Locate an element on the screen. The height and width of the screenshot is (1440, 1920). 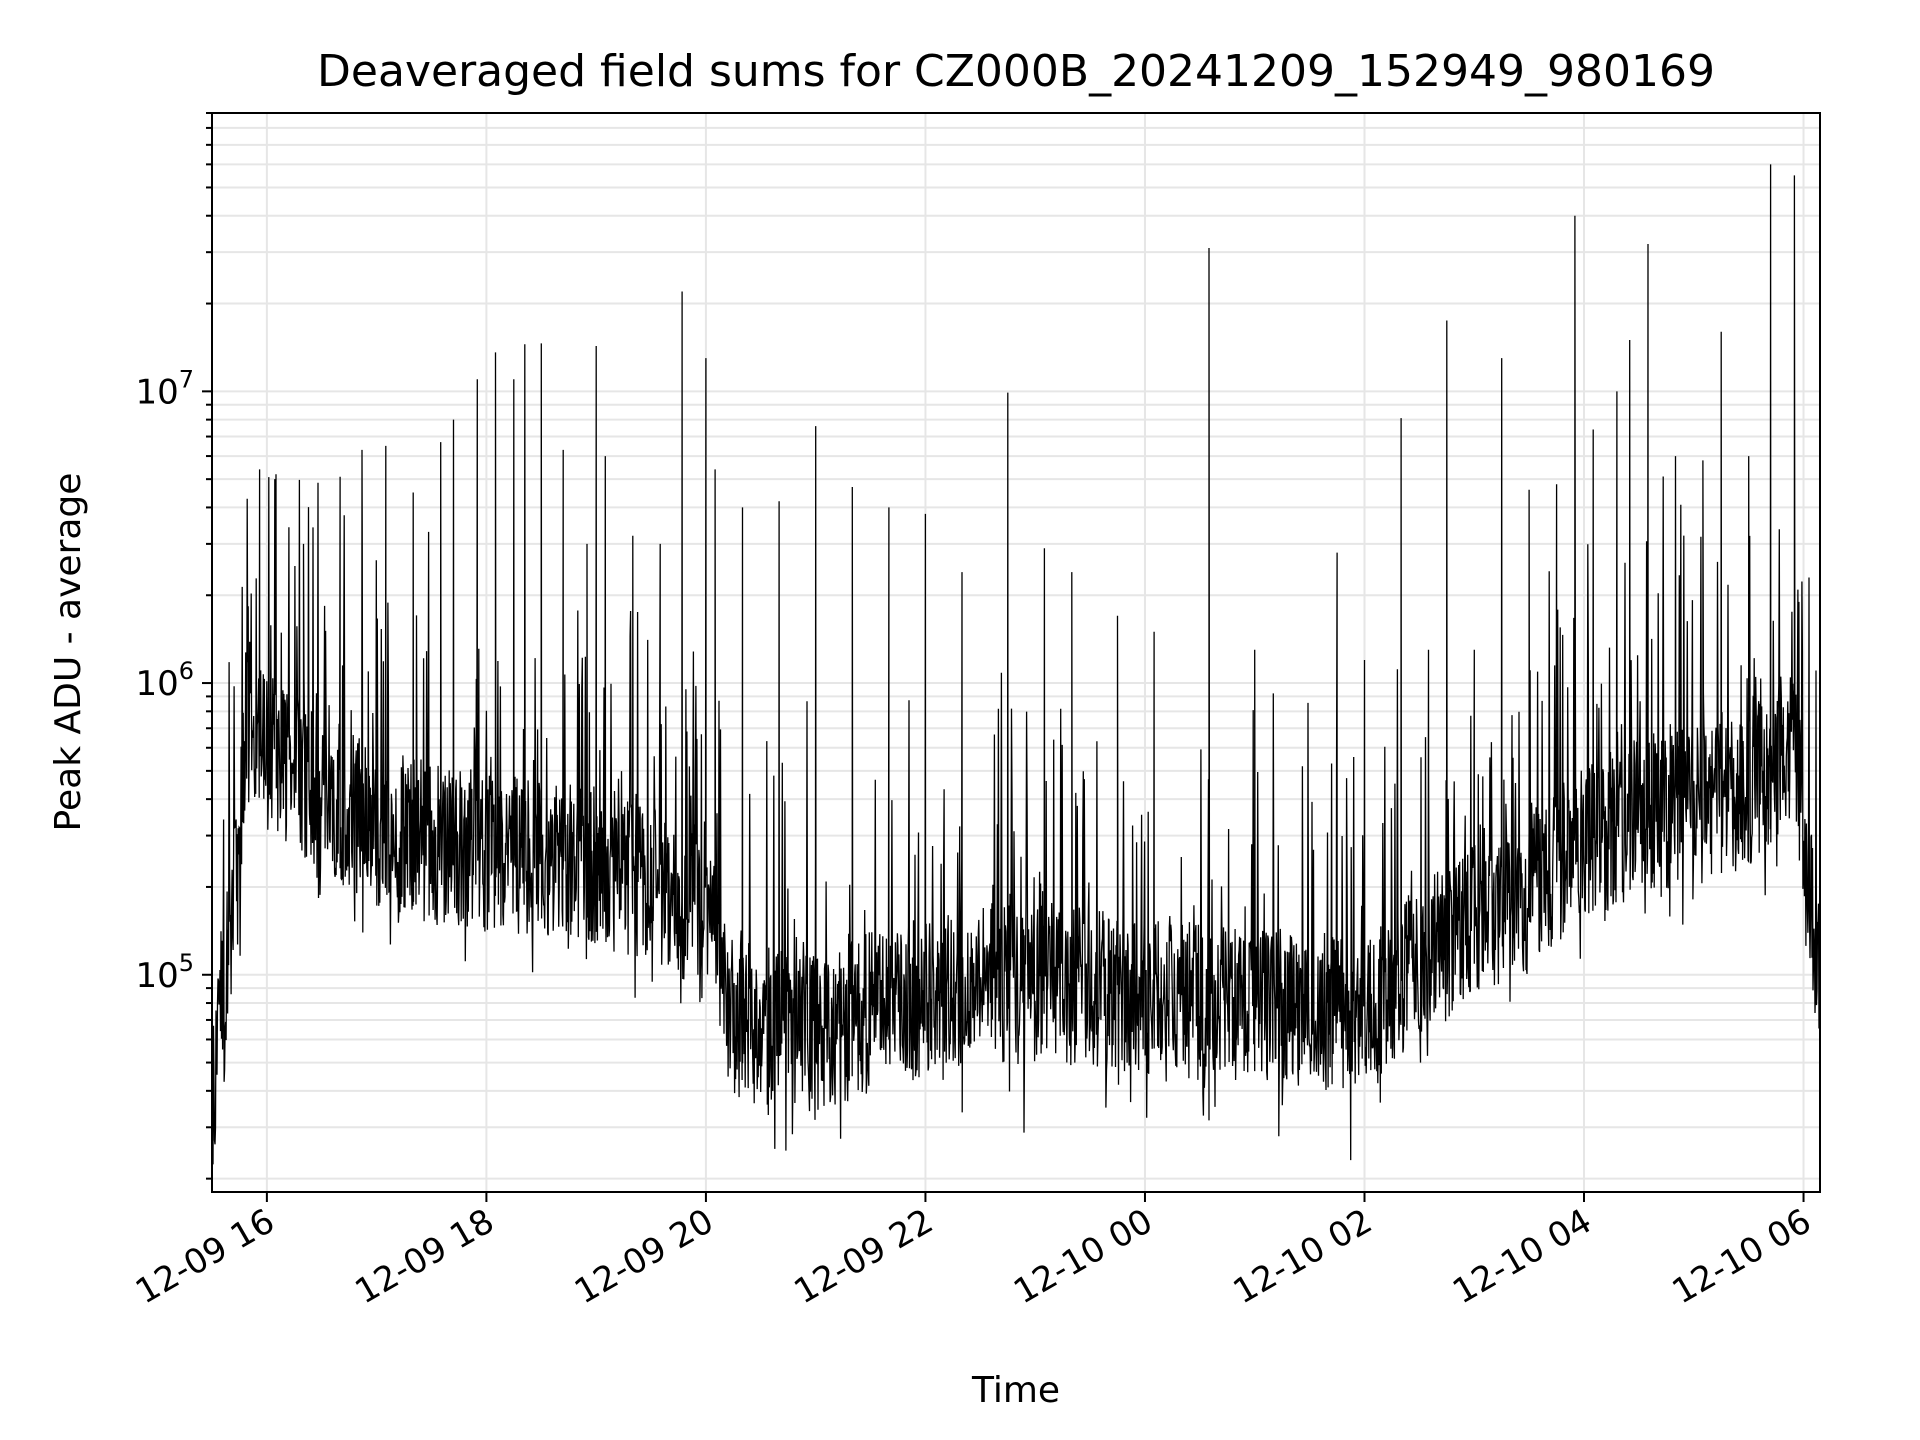
y-tick-label: 10⁵ is located at coordinates (164, 972).